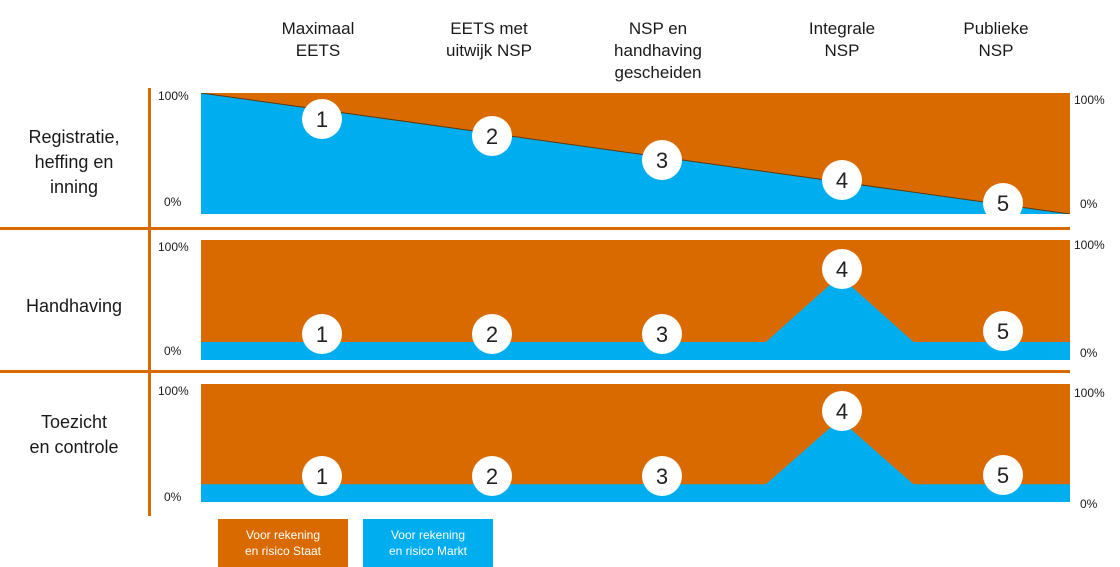 The image size is (1120, 567). Describe the element at coordinates (1089, 393) in the screenshot. I see `tick-100-right-3: 100%` at that location.